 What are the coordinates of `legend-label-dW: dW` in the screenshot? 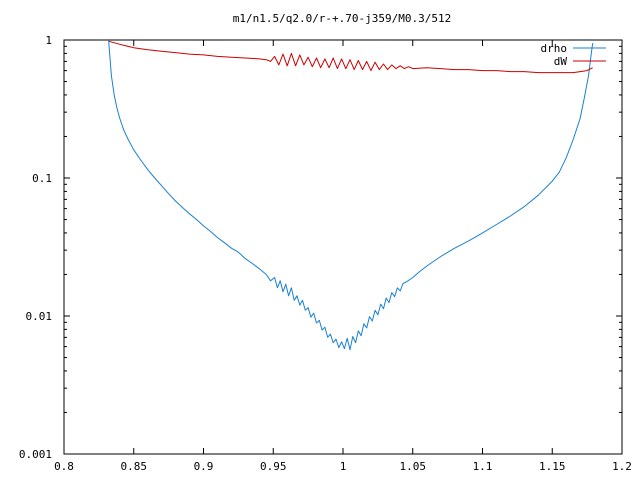 It's located at (561, 61).